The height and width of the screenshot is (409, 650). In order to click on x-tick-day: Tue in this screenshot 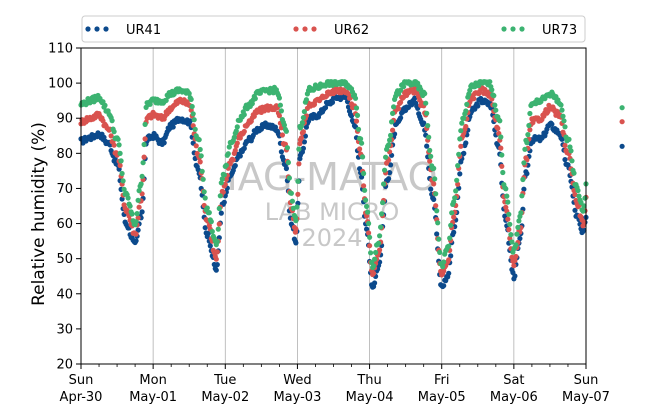, I will do `click(224, 380)`.